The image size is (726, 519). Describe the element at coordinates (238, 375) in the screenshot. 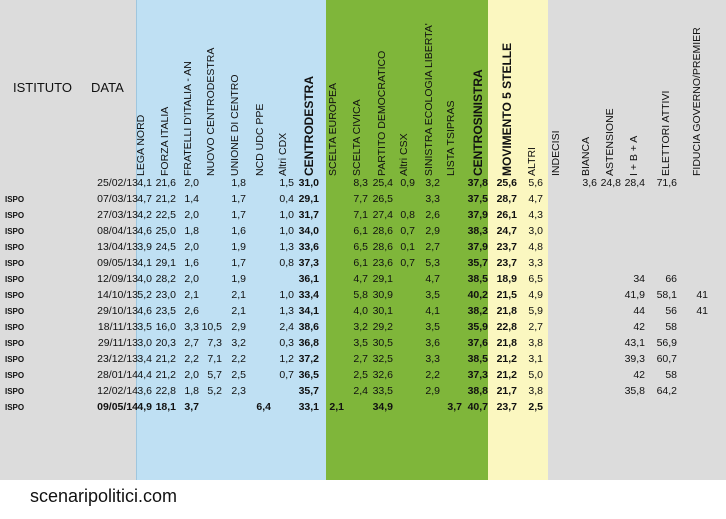

I see `cell-udc: 2,5` at that location.